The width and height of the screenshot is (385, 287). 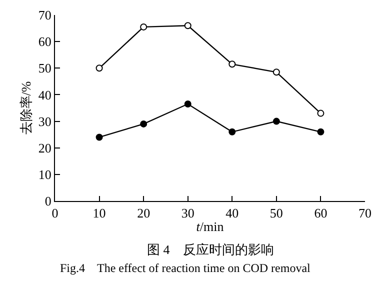 I want to click on x-tick-label: 40, so click(x=232, y=213).